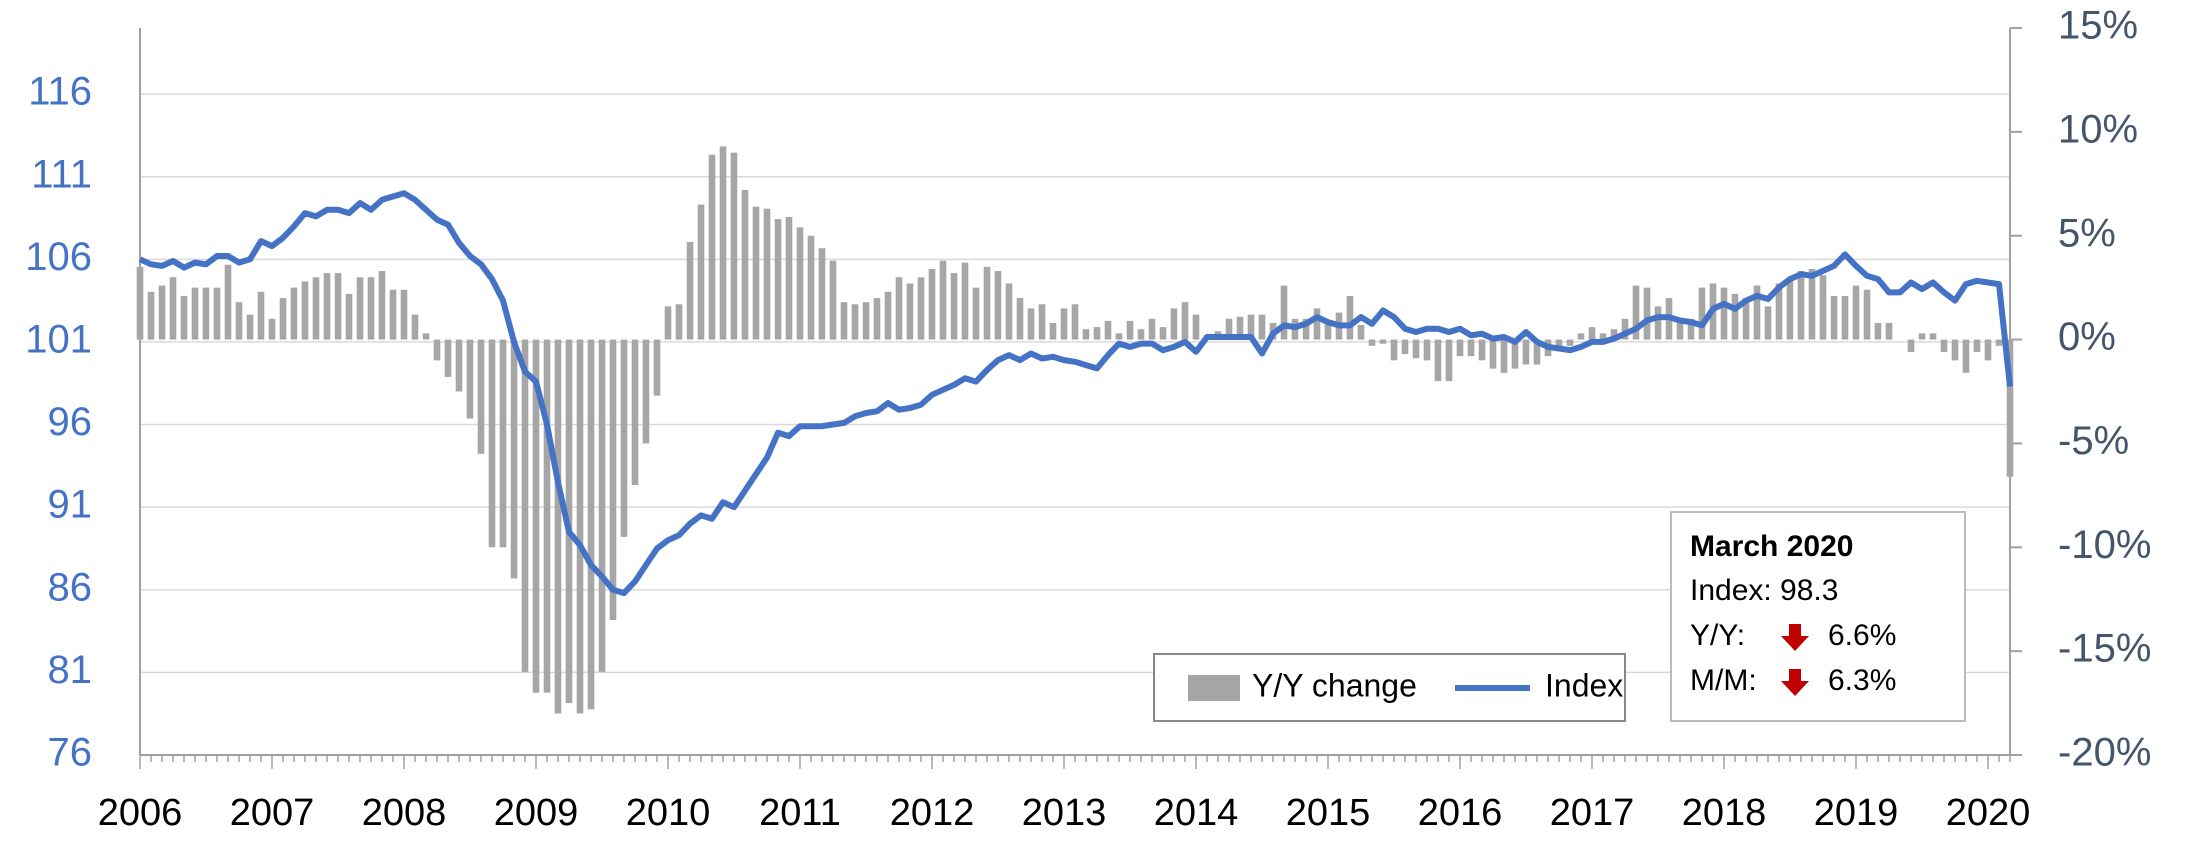 This screenshot has height=844, width=2193. What do you see at coordinates (58, 339) in the screenshot?
I see `y-tick-label: 101` at bounding box center [58, 339].